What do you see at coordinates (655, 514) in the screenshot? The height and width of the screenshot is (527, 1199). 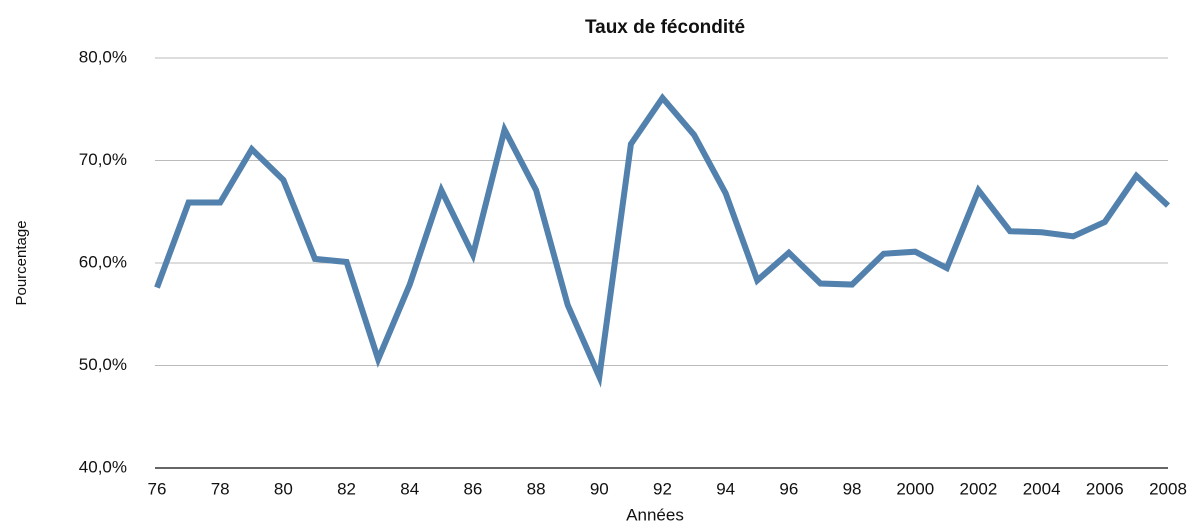 I see `x-axis-label: Années` at bounding box center [655, 514].